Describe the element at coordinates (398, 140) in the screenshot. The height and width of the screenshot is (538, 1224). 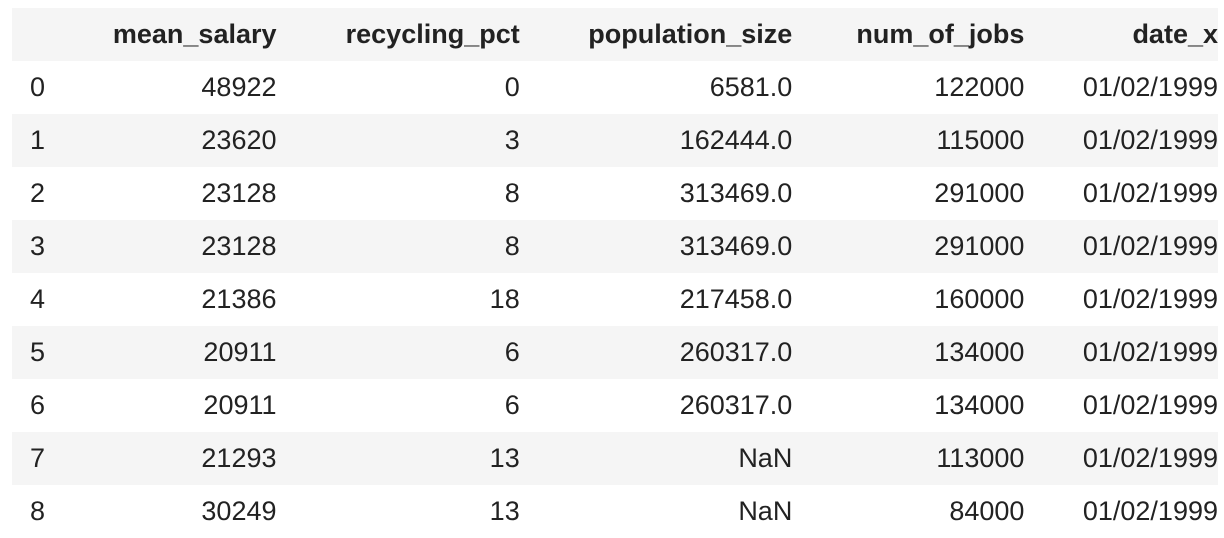
I see `cell-recycling-pct: 3` at that location.